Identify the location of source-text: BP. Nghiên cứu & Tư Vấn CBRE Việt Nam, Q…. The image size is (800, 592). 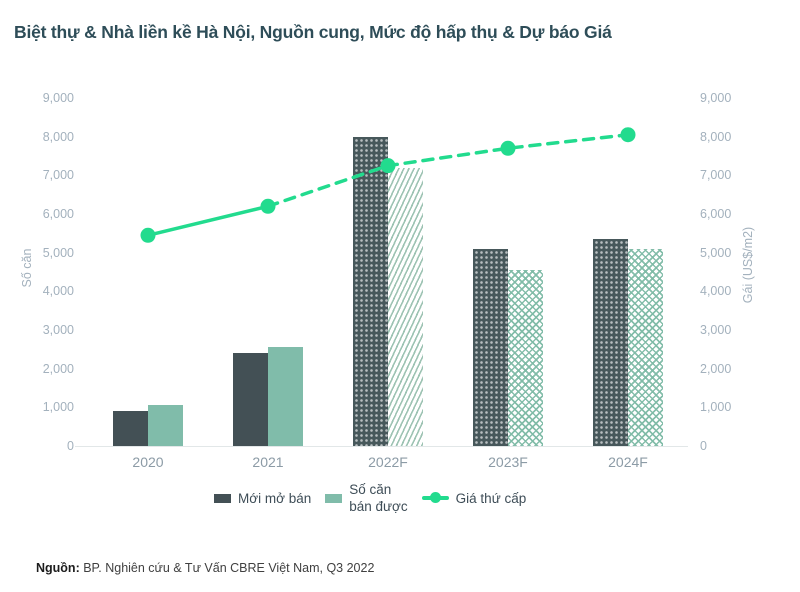
(227, 568).